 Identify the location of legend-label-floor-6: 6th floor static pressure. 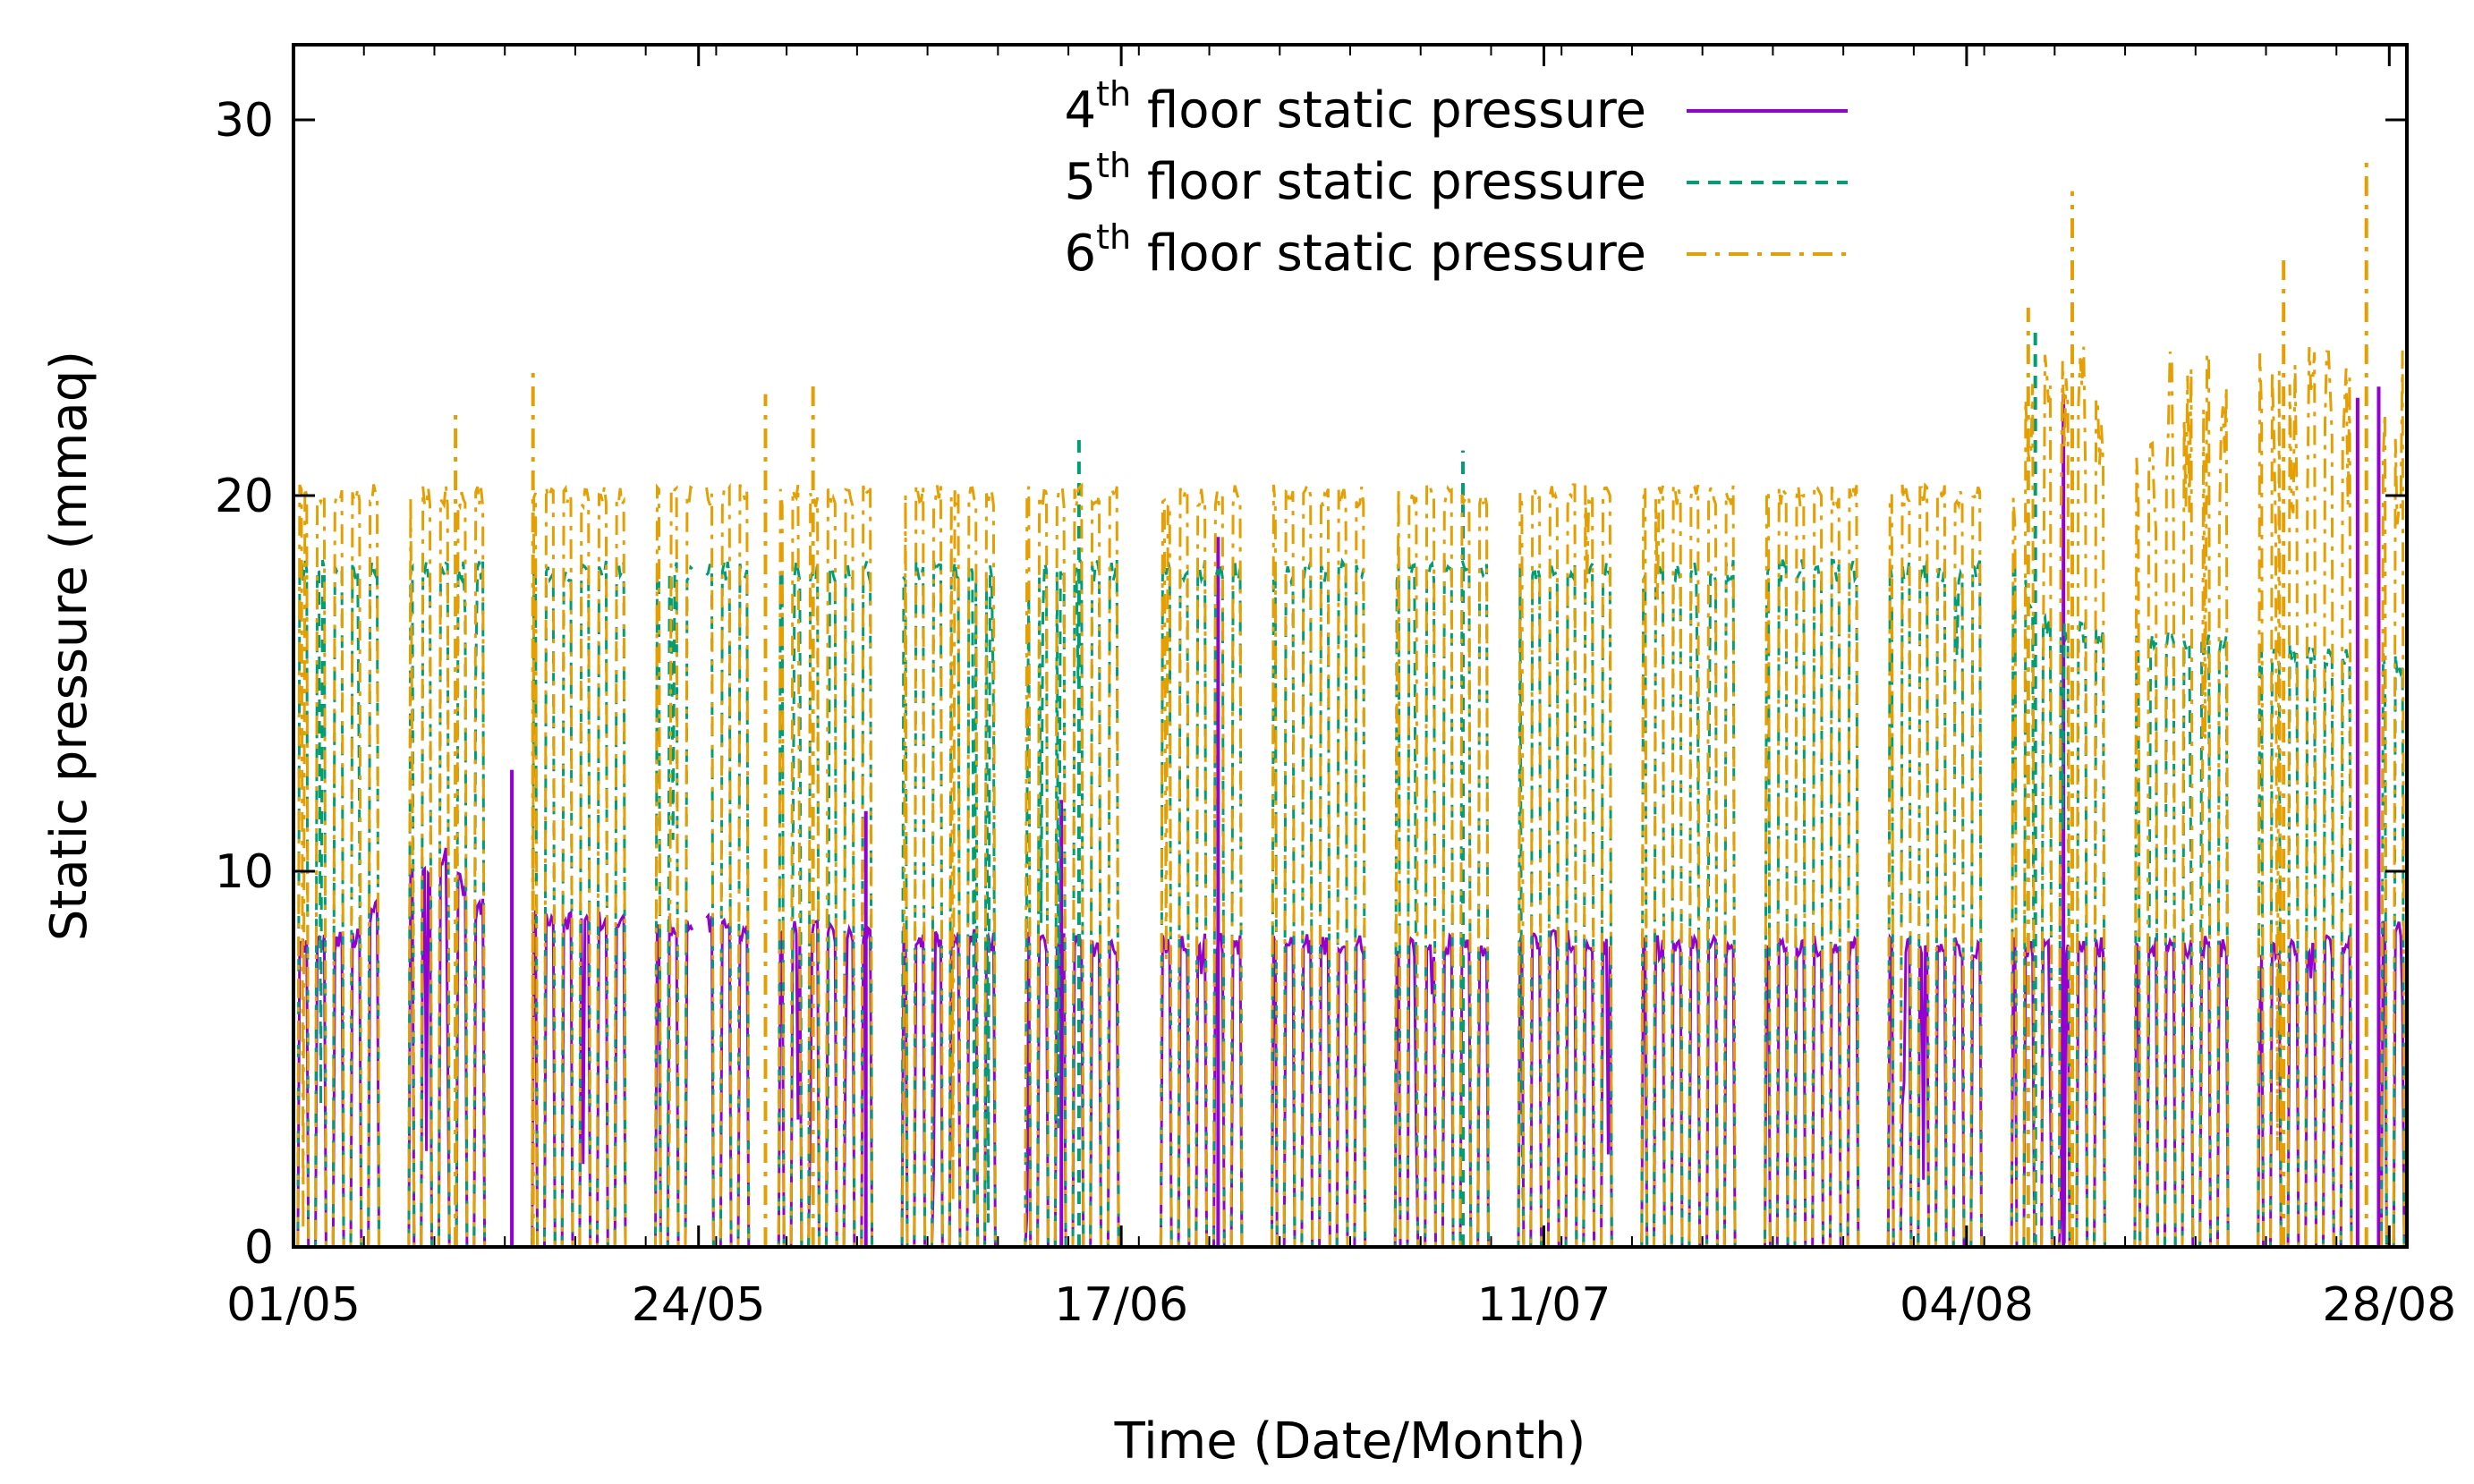
(1355, 250).